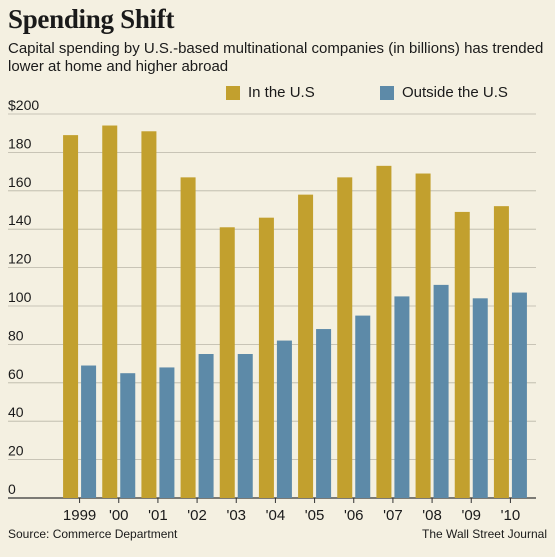 This screenshot has height=557, width=555. I want to click on y-tick-label: 180, so click(20, 143).